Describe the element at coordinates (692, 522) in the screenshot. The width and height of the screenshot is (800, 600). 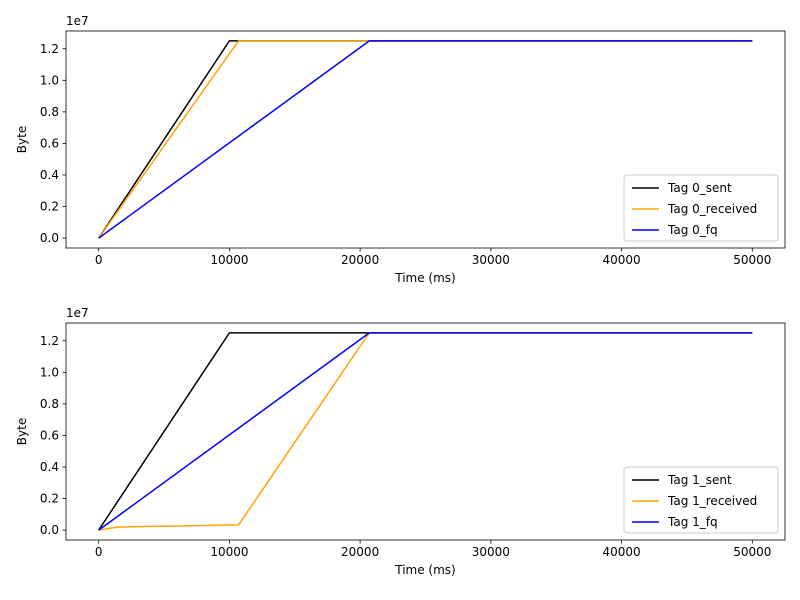
I see `legend-label: Tag 1_fq` at that location.